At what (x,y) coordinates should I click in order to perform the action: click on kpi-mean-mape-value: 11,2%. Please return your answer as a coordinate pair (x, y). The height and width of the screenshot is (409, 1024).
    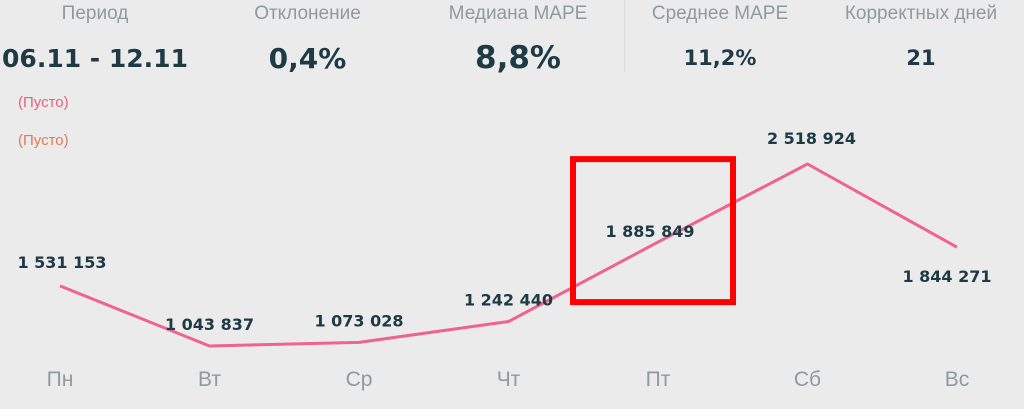
    Looking at the image, I should click on (720, 58).